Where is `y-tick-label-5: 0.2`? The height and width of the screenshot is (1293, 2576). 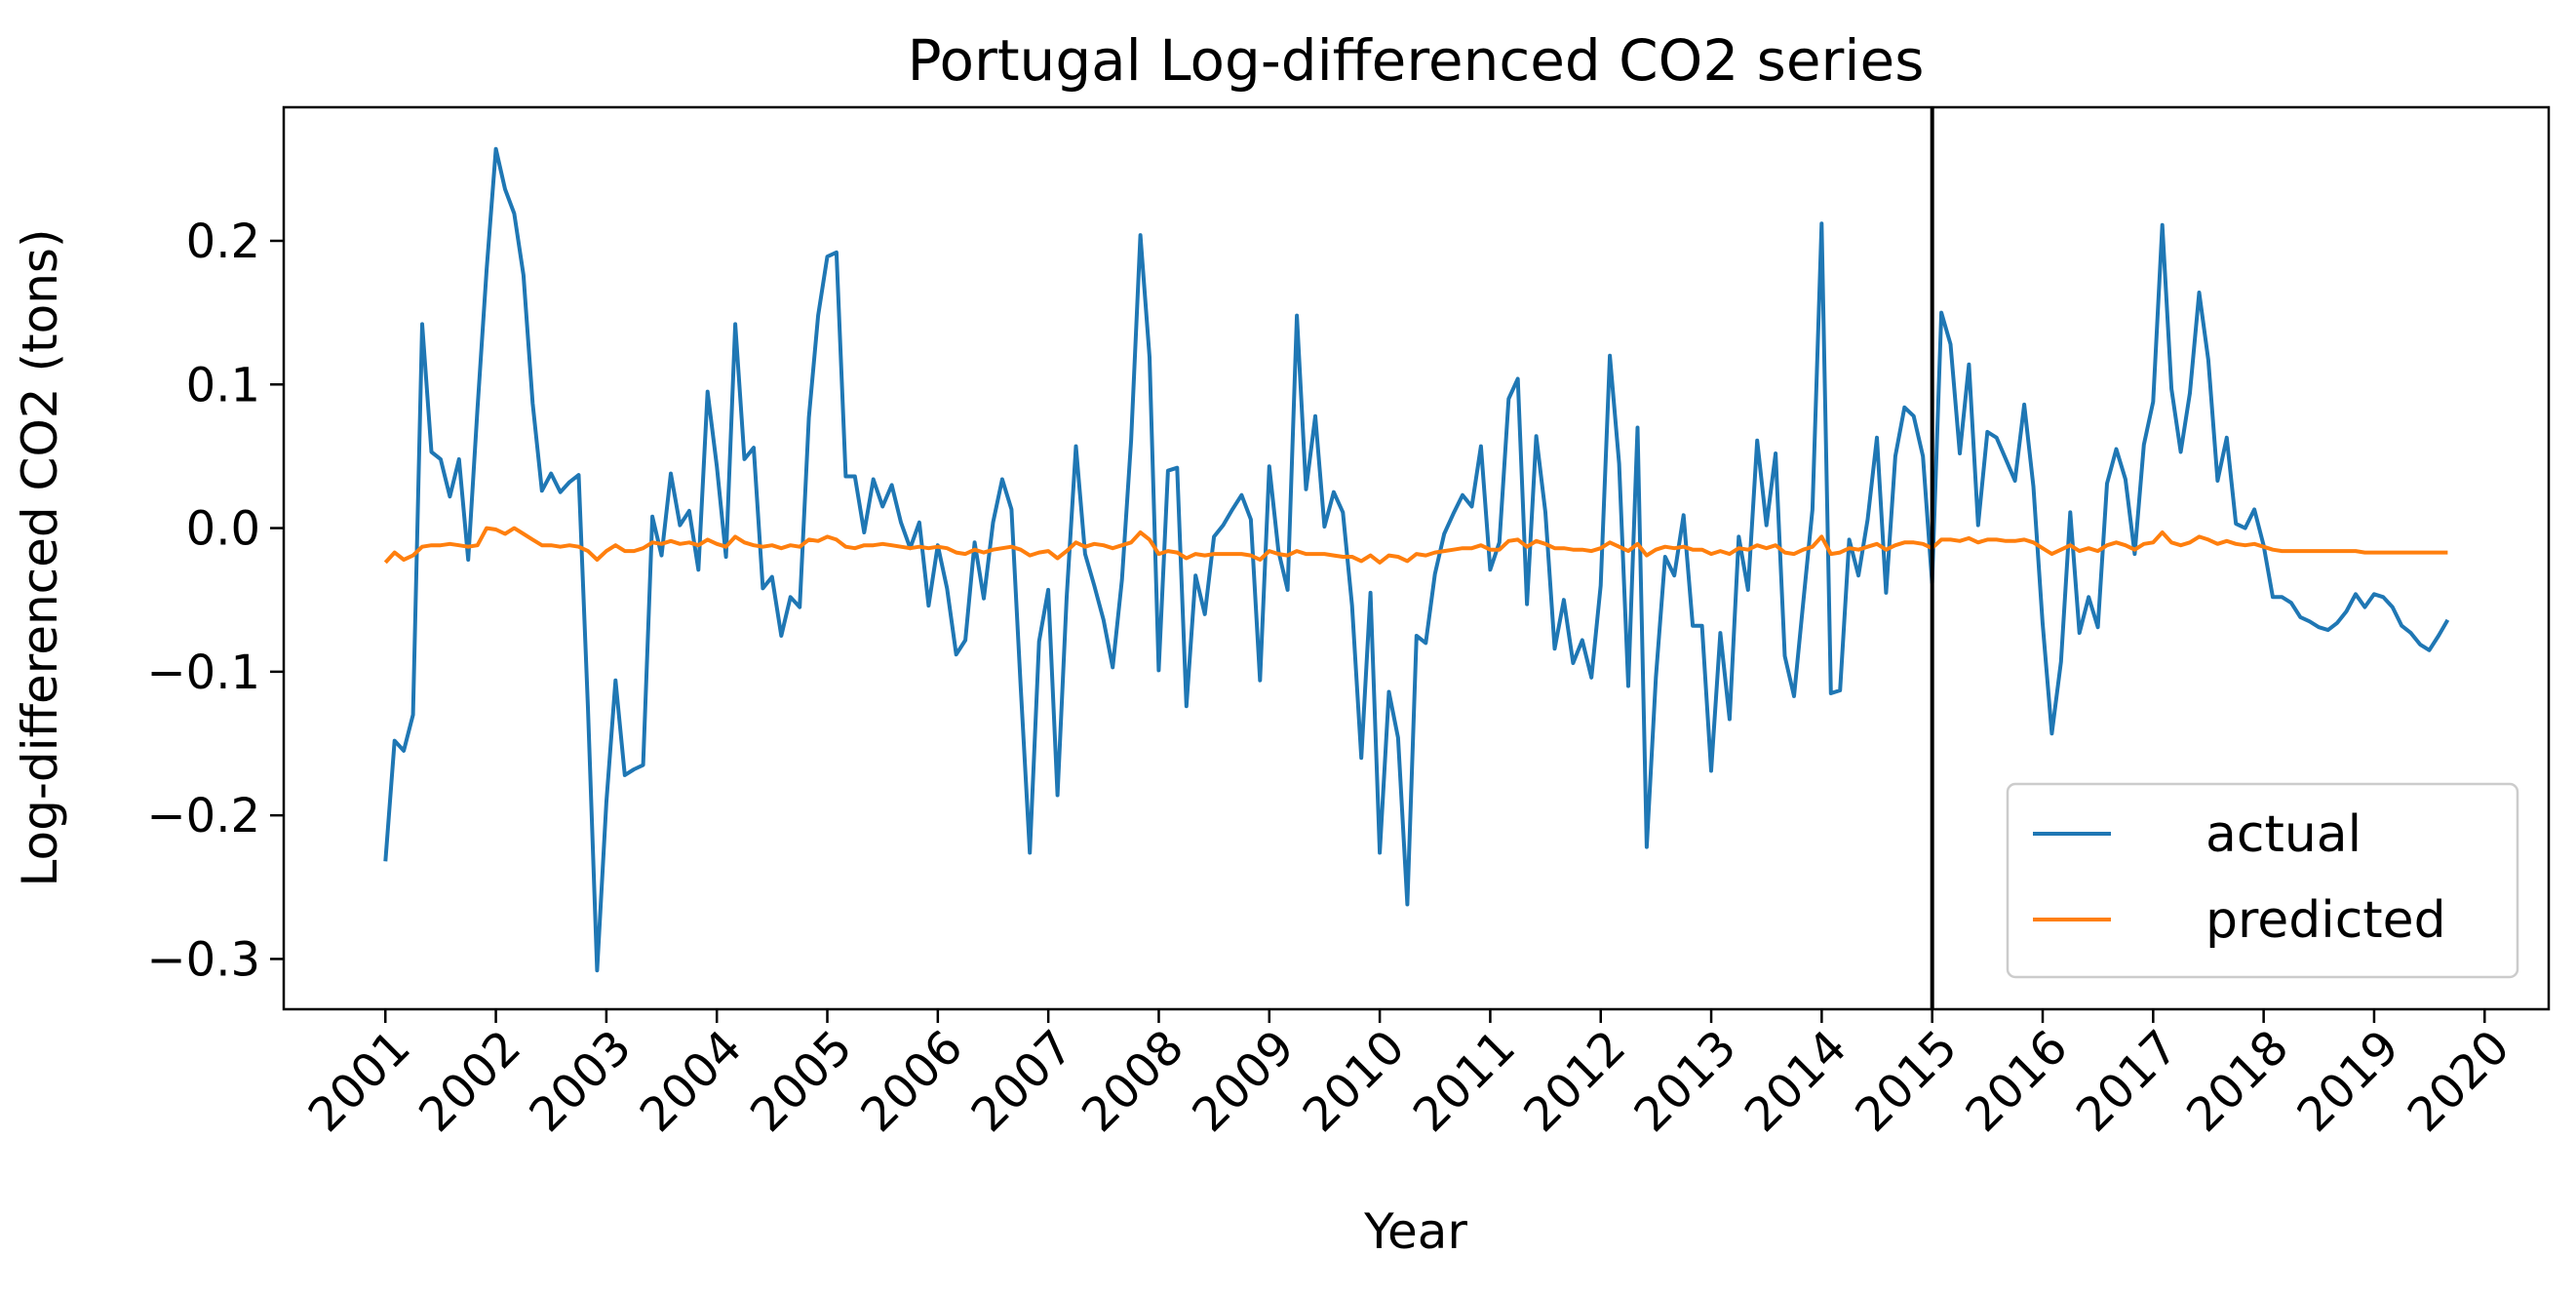
y-tick-label-5: 0.2 is located at coordinates (223, 242).